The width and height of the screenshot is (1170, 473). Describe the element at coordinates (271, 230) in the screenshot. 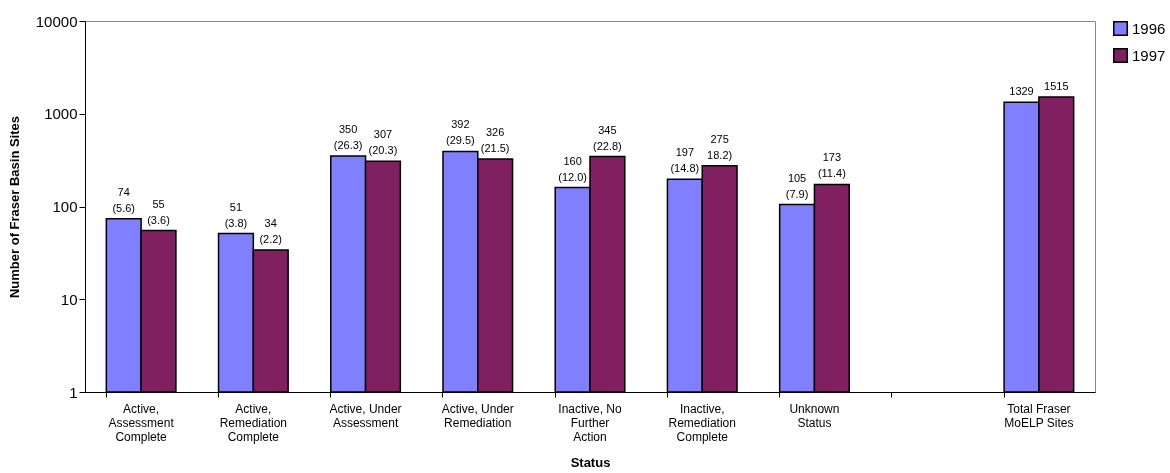

I see `text: 34 (2.2)` at that location.